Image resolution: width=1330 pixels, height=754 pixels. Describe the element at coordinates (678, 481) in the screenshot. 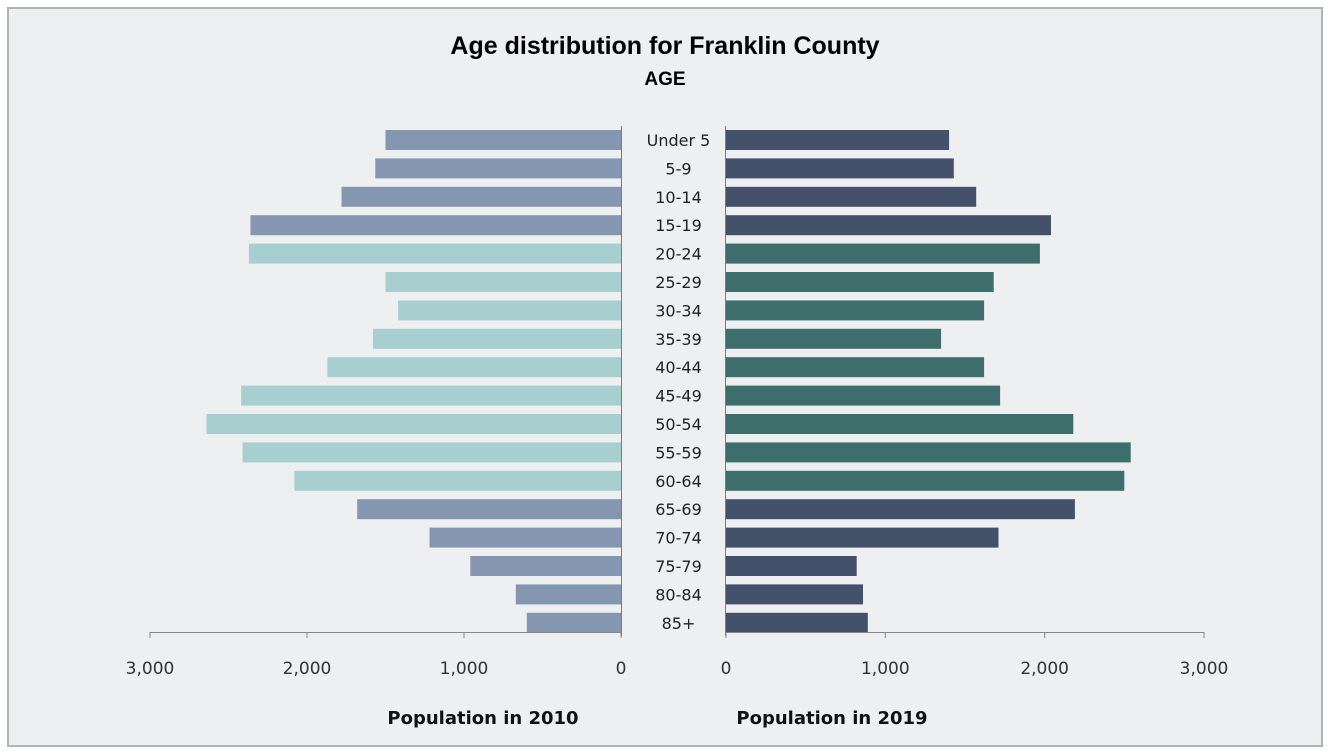

I see `category-label: 60-64` at that location.